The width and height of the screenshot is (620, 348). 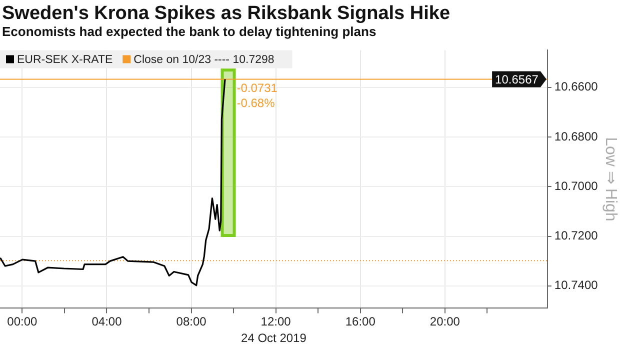 What do you see at coordinates (576, 185) in the screenshot?
I see `y-tick-label: 10.7000` at bounding box center [576, 185].